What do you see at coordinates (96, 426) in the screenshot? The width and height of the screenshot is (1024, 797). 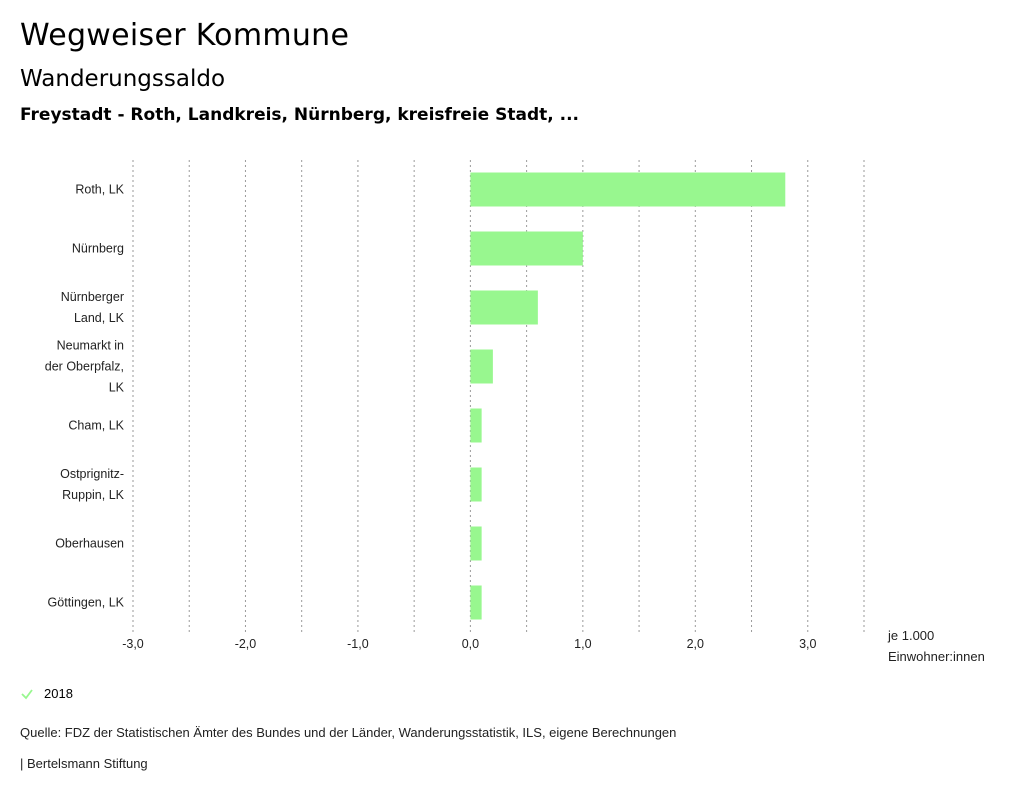 I see `category-label: Cham, LK` at bounding box center [96, 426].